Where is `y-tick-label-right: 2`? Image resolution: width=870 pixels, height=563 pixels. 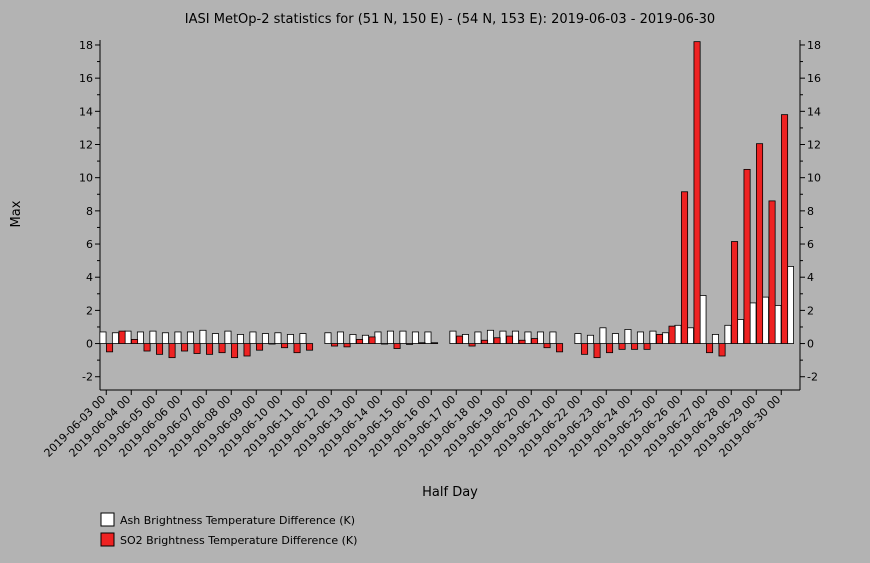 y-tick-label-right: 2 is located at coordinates (810, 310).